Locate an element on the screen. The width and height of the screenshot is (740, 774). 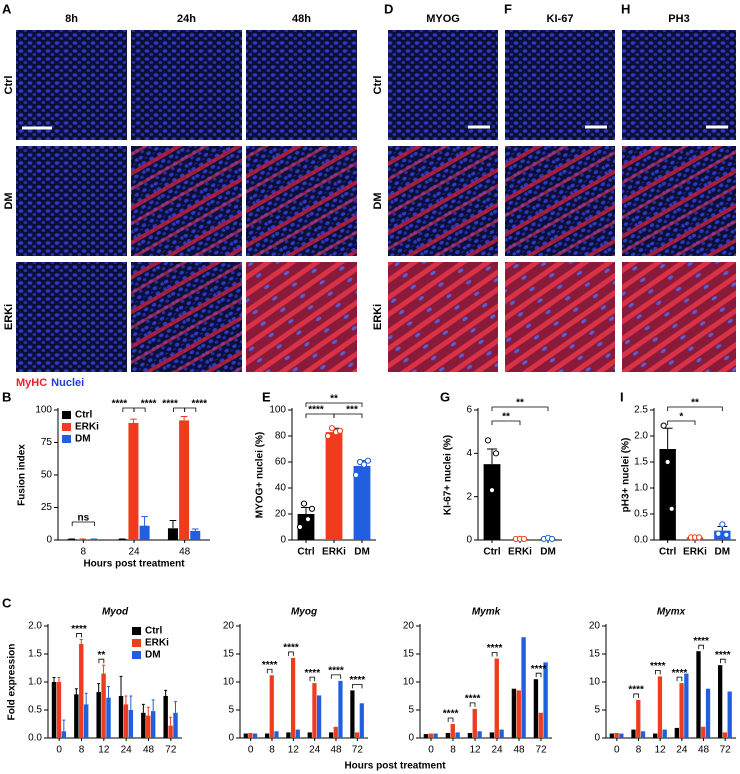
significance-label: * is located at coordinates (681, 417).